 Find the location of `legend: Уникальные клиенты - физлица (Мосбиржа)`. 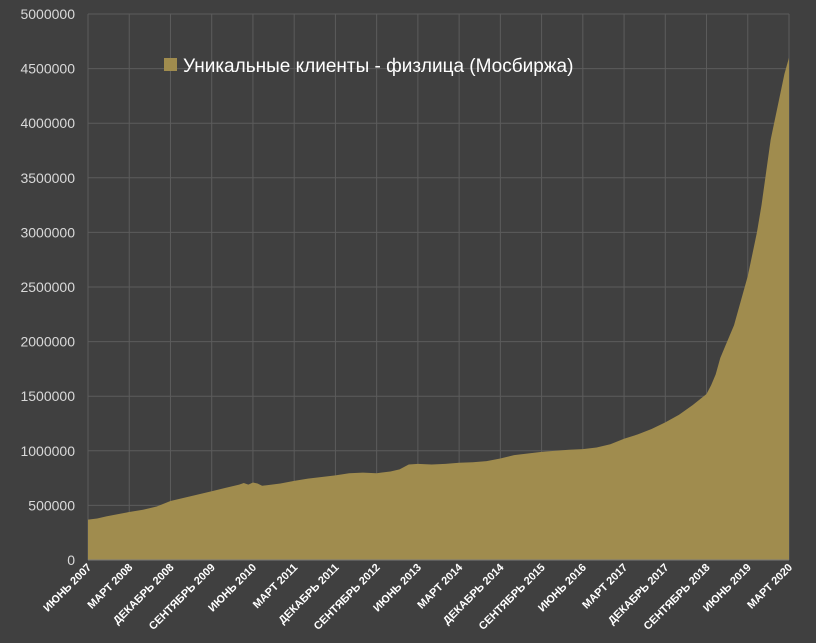

legend: Уникальные клиенты - физлица (Мосбиржа) is located at coordinates (368, 66).